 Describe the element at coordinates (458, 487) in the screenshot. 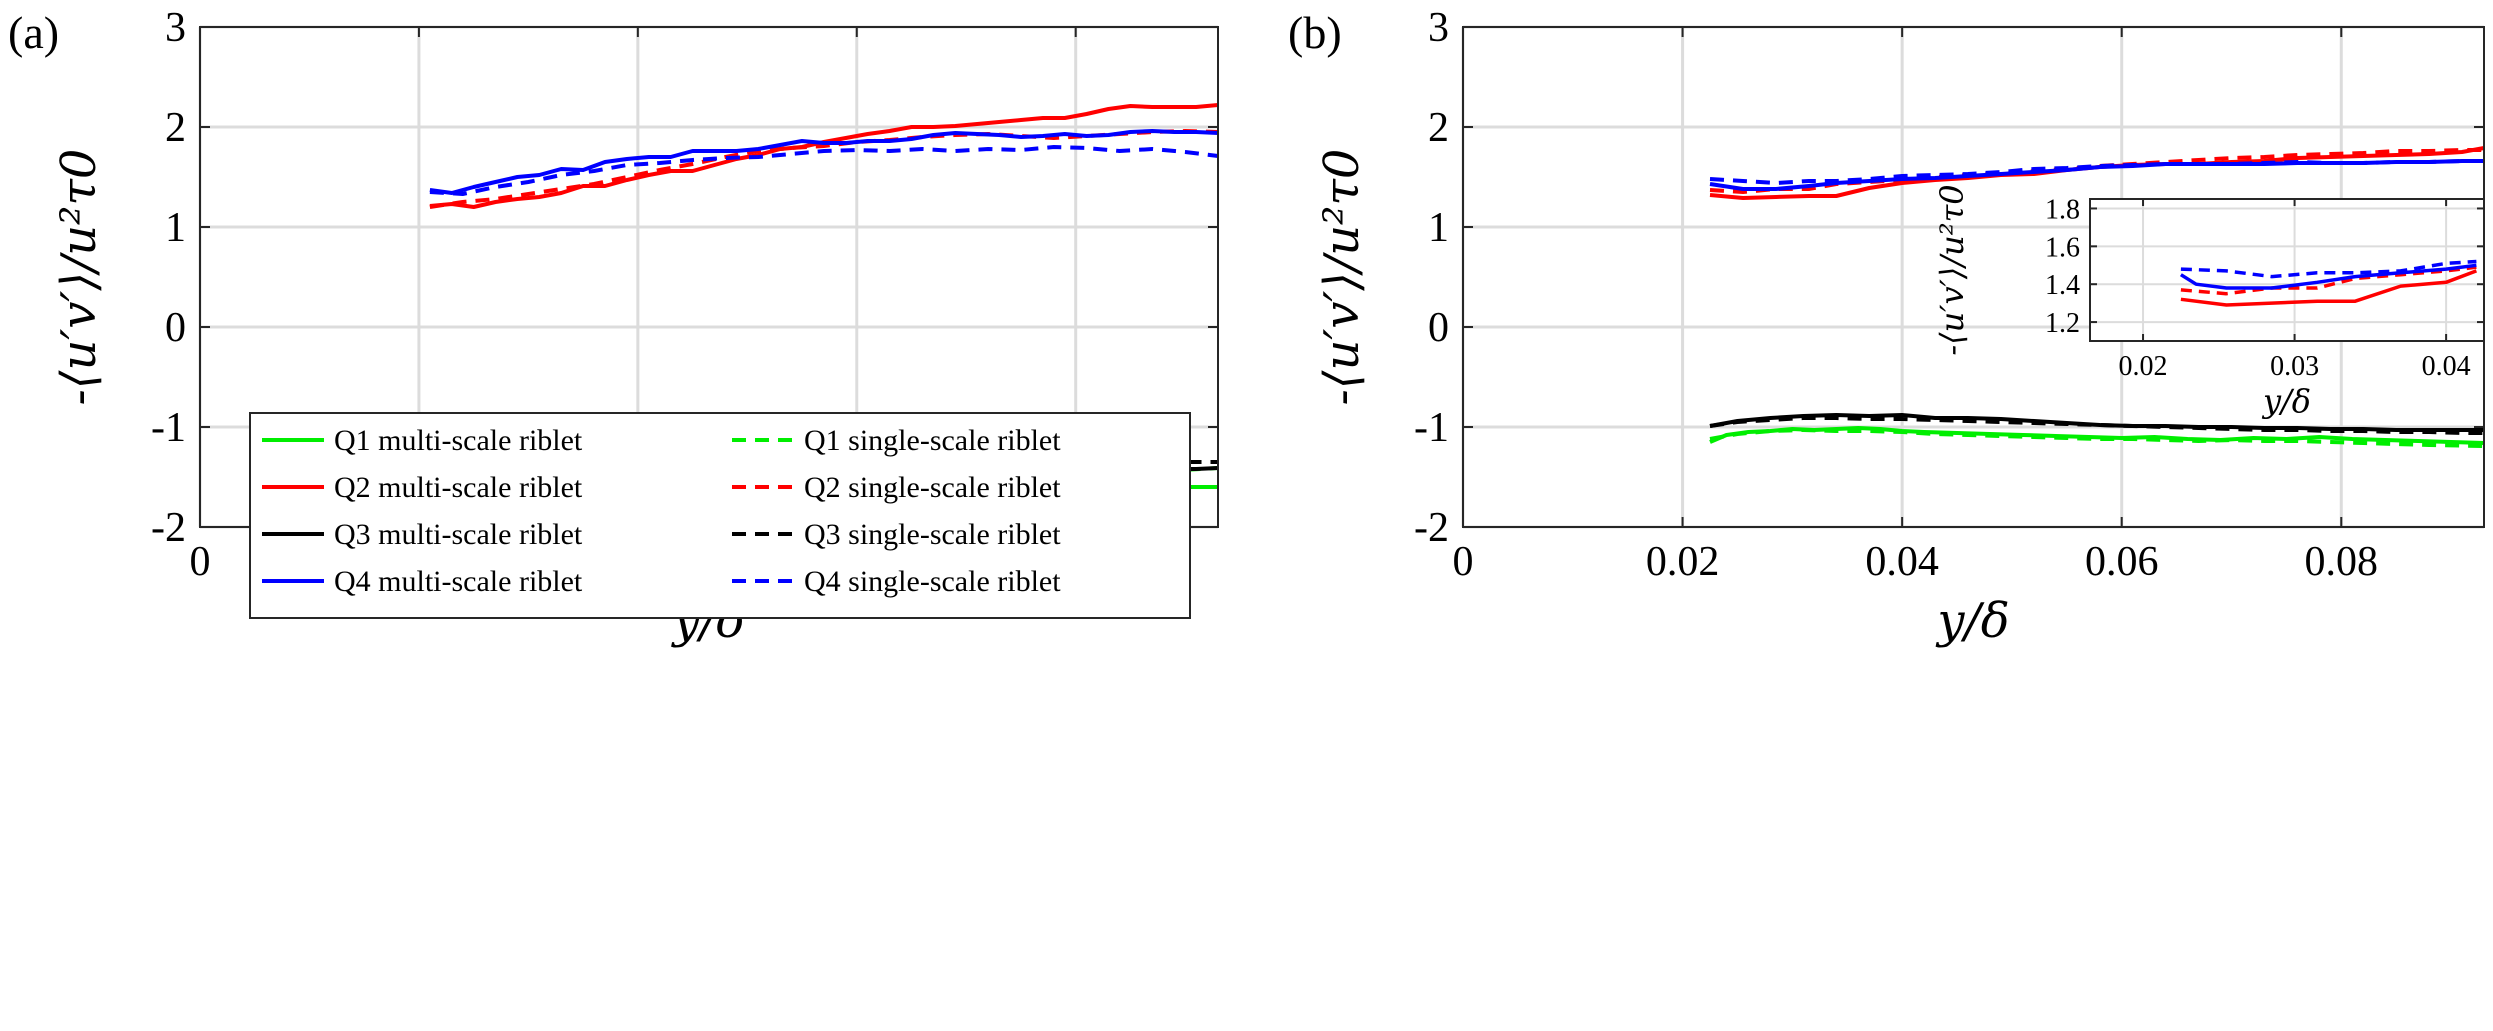

I see `legend-label-q2-multi-scale-riblet: Q2 multi-scale riblet` at that location.